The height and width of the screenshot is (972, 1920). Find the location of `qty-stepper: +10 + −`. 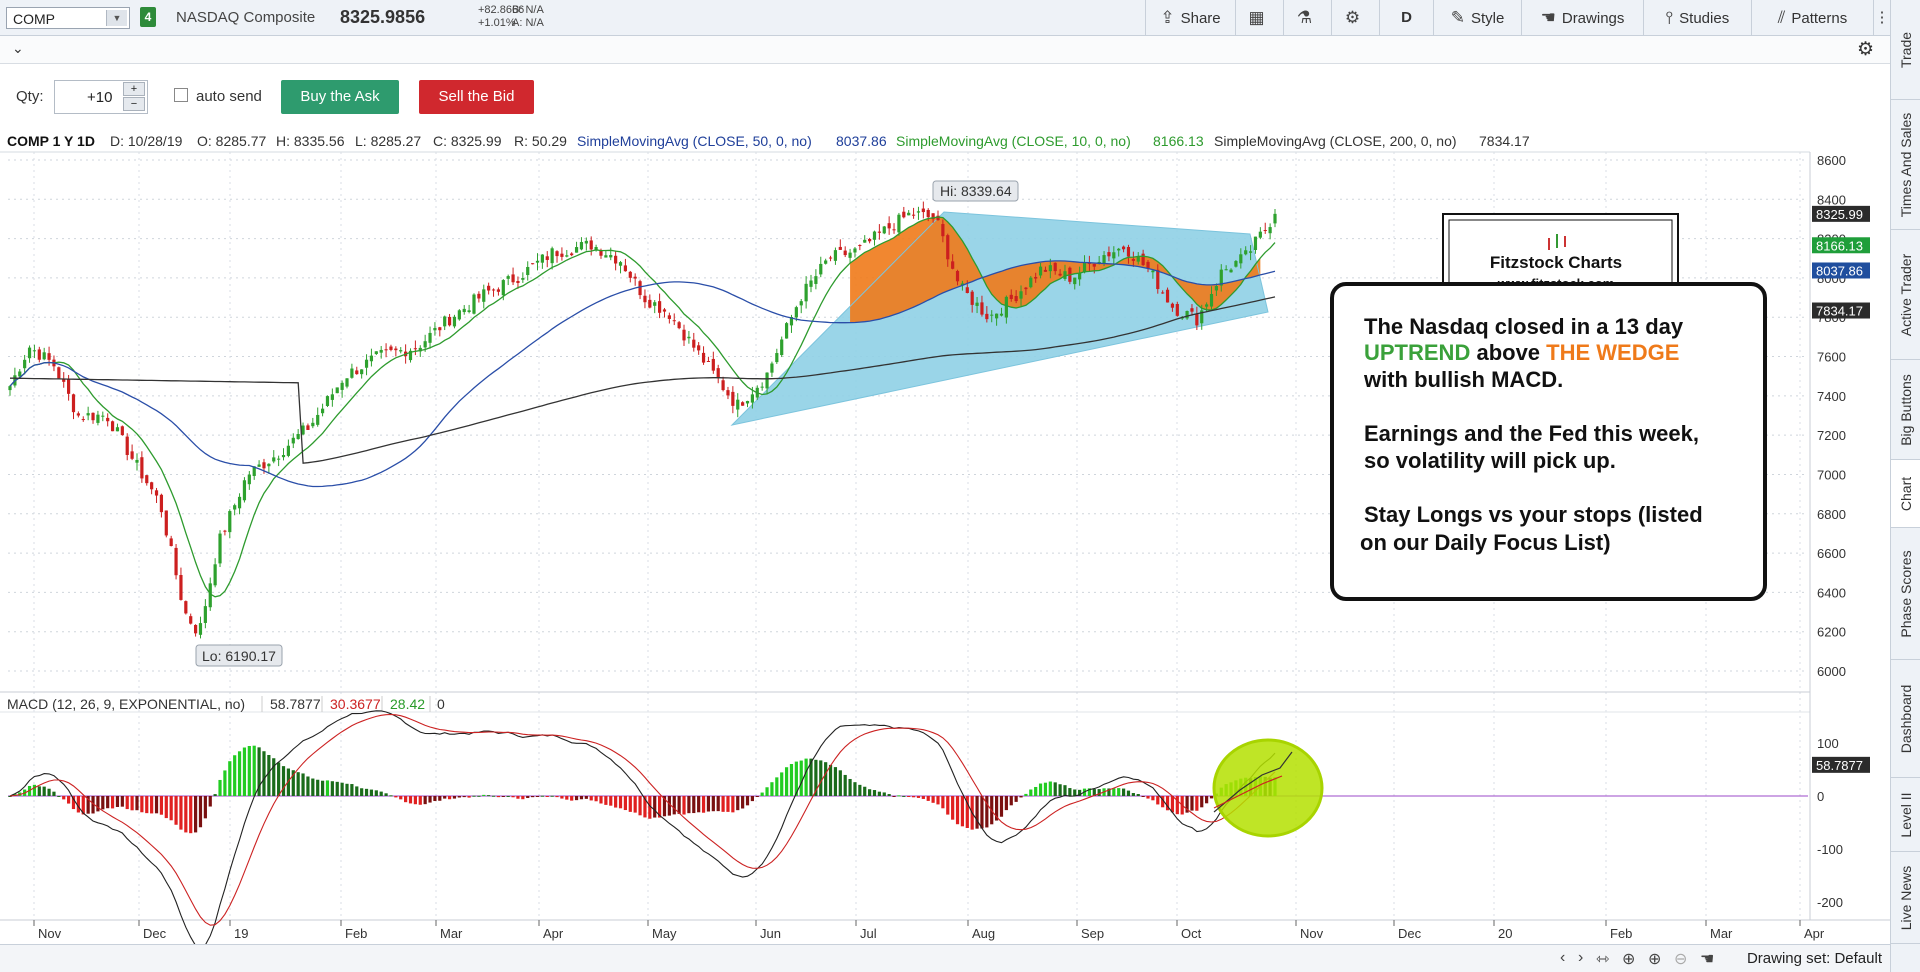

qty-stepper: +10 + − is located at coordinates (101, 97).